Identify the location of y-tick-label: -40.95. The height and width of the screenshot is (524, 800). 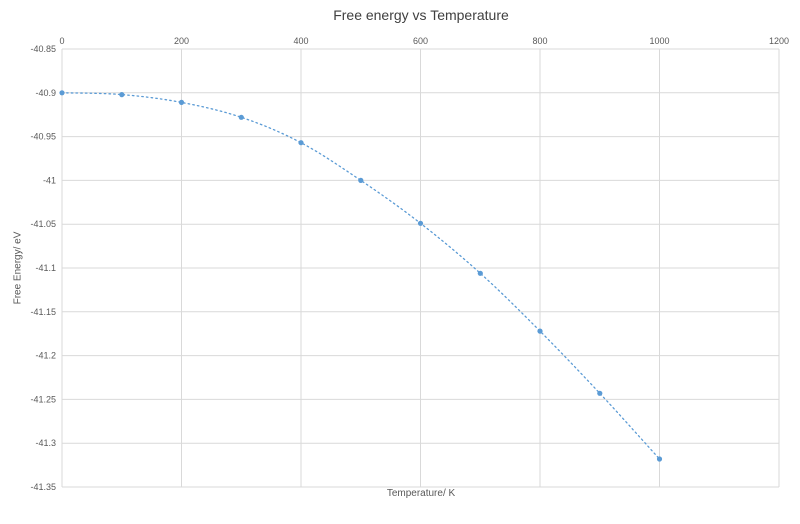
(43, 137).